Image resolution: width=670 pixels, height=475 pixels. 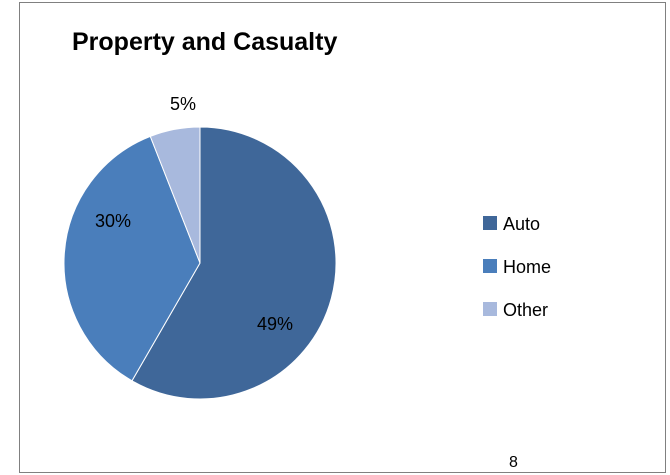 What do you see at coordinates (183, 104) in the screenshot?
I see `slice-label-other: 5%` at bounding box center [183, 104].